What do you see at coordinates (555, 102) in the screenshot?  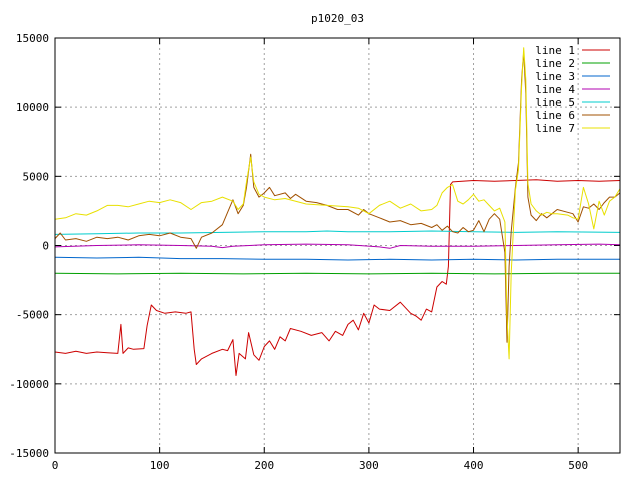 I see `legend-label-5: line 5` at bounding box center [555, 102].